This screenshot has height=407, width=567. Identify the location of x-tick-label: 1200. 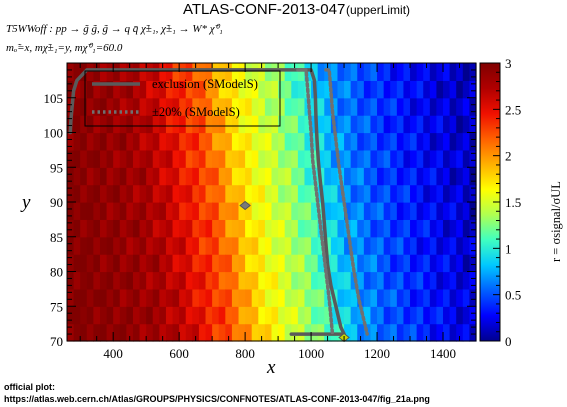
(377, 353).